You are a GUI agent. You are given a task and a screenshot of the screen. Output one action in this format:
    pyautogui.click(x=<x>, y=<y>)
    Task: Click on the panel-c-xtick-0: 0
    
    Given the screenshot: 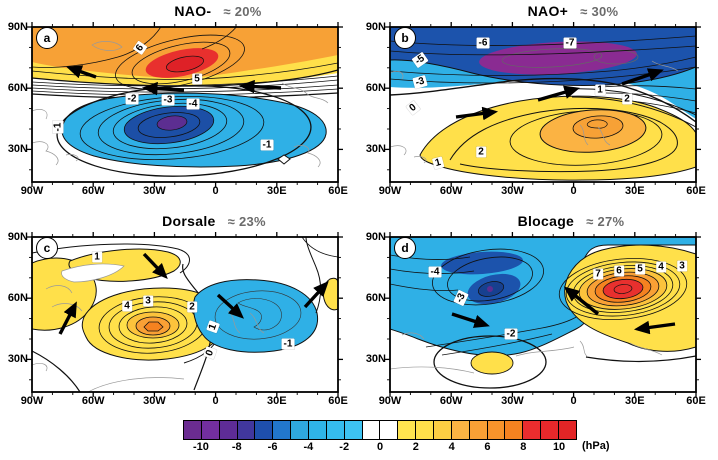 What is the action you would take?
    pyautogui.click(x=215, y=401)
    